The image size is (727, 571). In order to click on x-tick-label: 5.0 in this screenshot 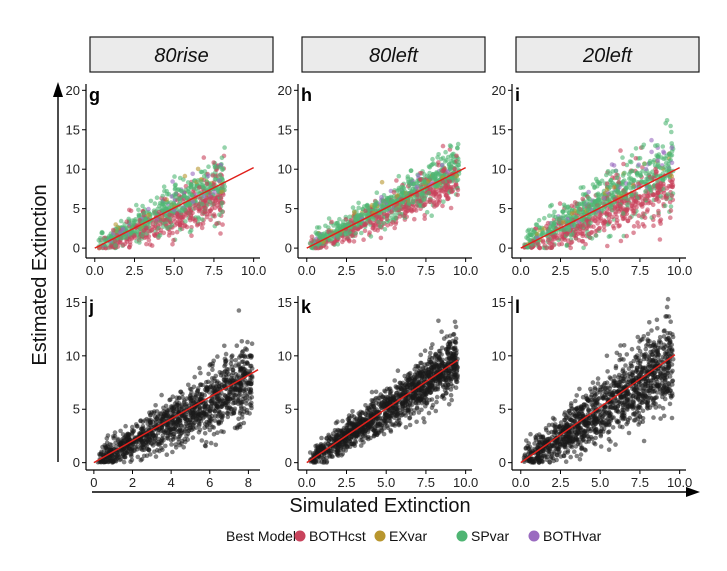, I will do `click(386, 270)`.